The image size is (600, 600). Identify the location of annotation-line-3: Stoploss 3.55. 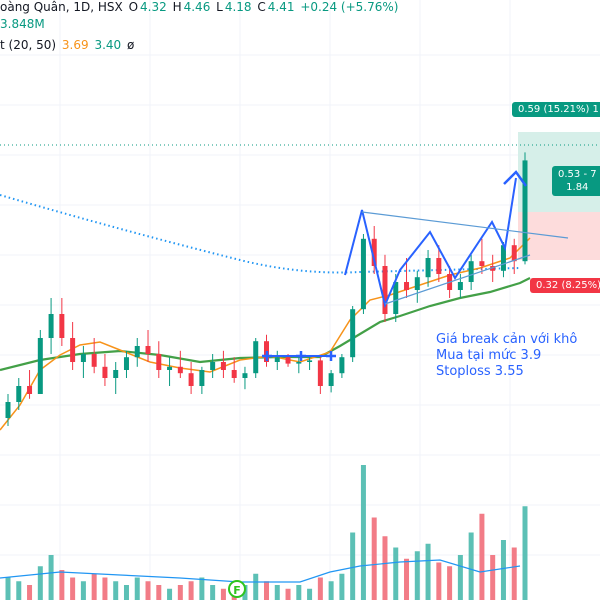
(480, 371).